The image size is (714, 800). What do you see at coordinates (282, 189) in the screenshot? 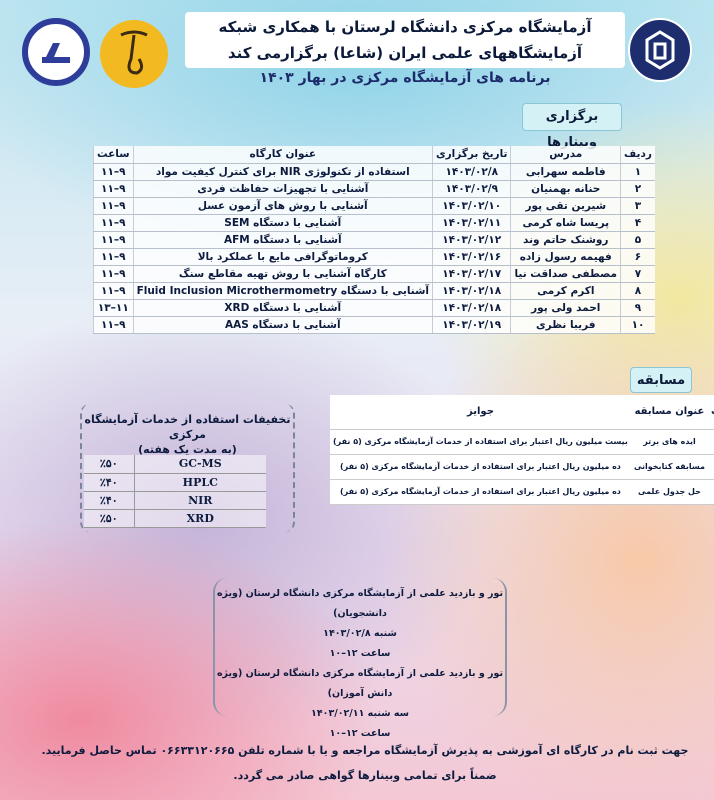
I see `table-cell: آشنایی با تجهیزات حفاظت فردی` at bounding box center [282, 189].